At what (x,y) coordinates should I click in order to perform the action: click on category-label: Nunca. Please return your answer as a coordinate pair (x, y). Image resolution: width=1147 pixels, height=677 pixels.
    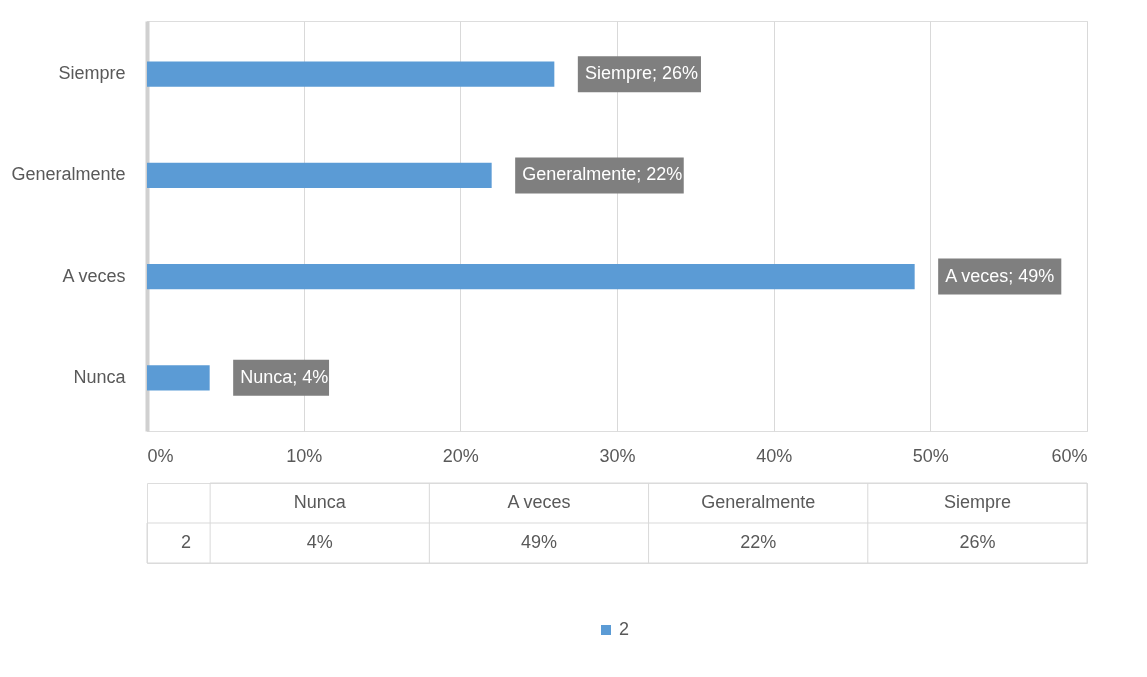
    Looking at the image, I should click on (319, 502).